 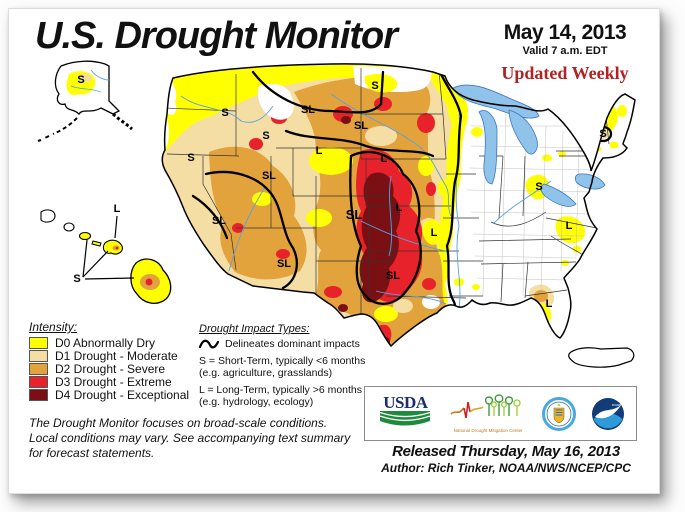 What do you see at coordinates (602, 134) in the screenshot?
I see `impact-label-s-17: S` at bounding box center [602, 134].